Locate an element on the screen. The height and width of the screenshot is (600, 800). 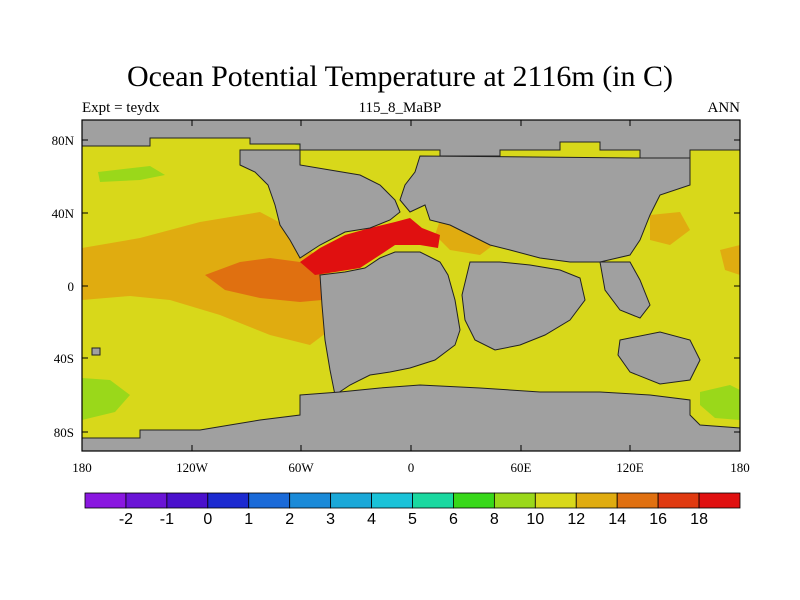
colorbar-label: 3 is located at coordinates (331, 519).